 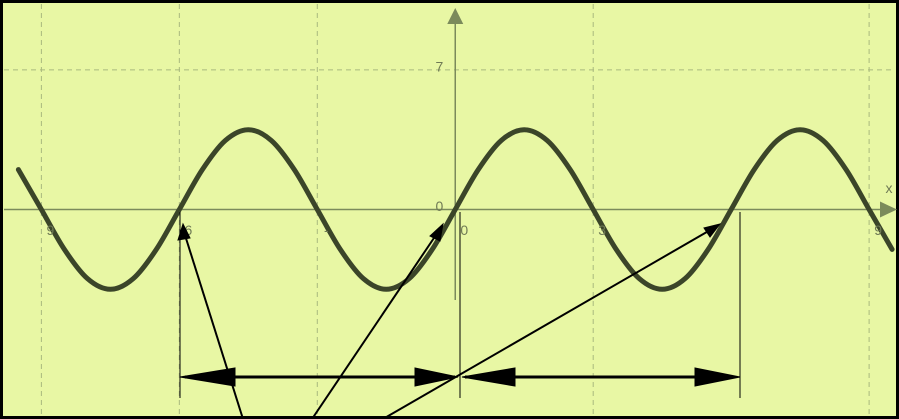 What do you see at coordinates (439, 67) in the screenshot?
I see `y-tick-label: 7` at bounding box center [439, 67].